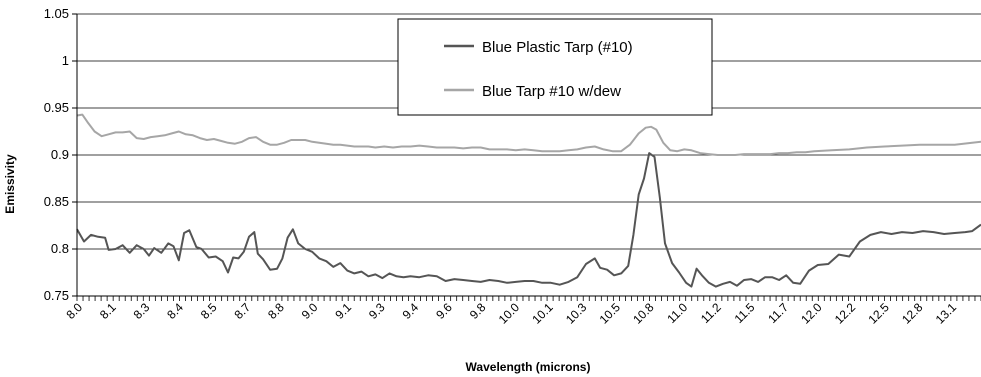 The image size is (981, 377). Describe the element at coordinates (310, 311) in the screenshot. I see `x-tick-label: 9.0` at that location.